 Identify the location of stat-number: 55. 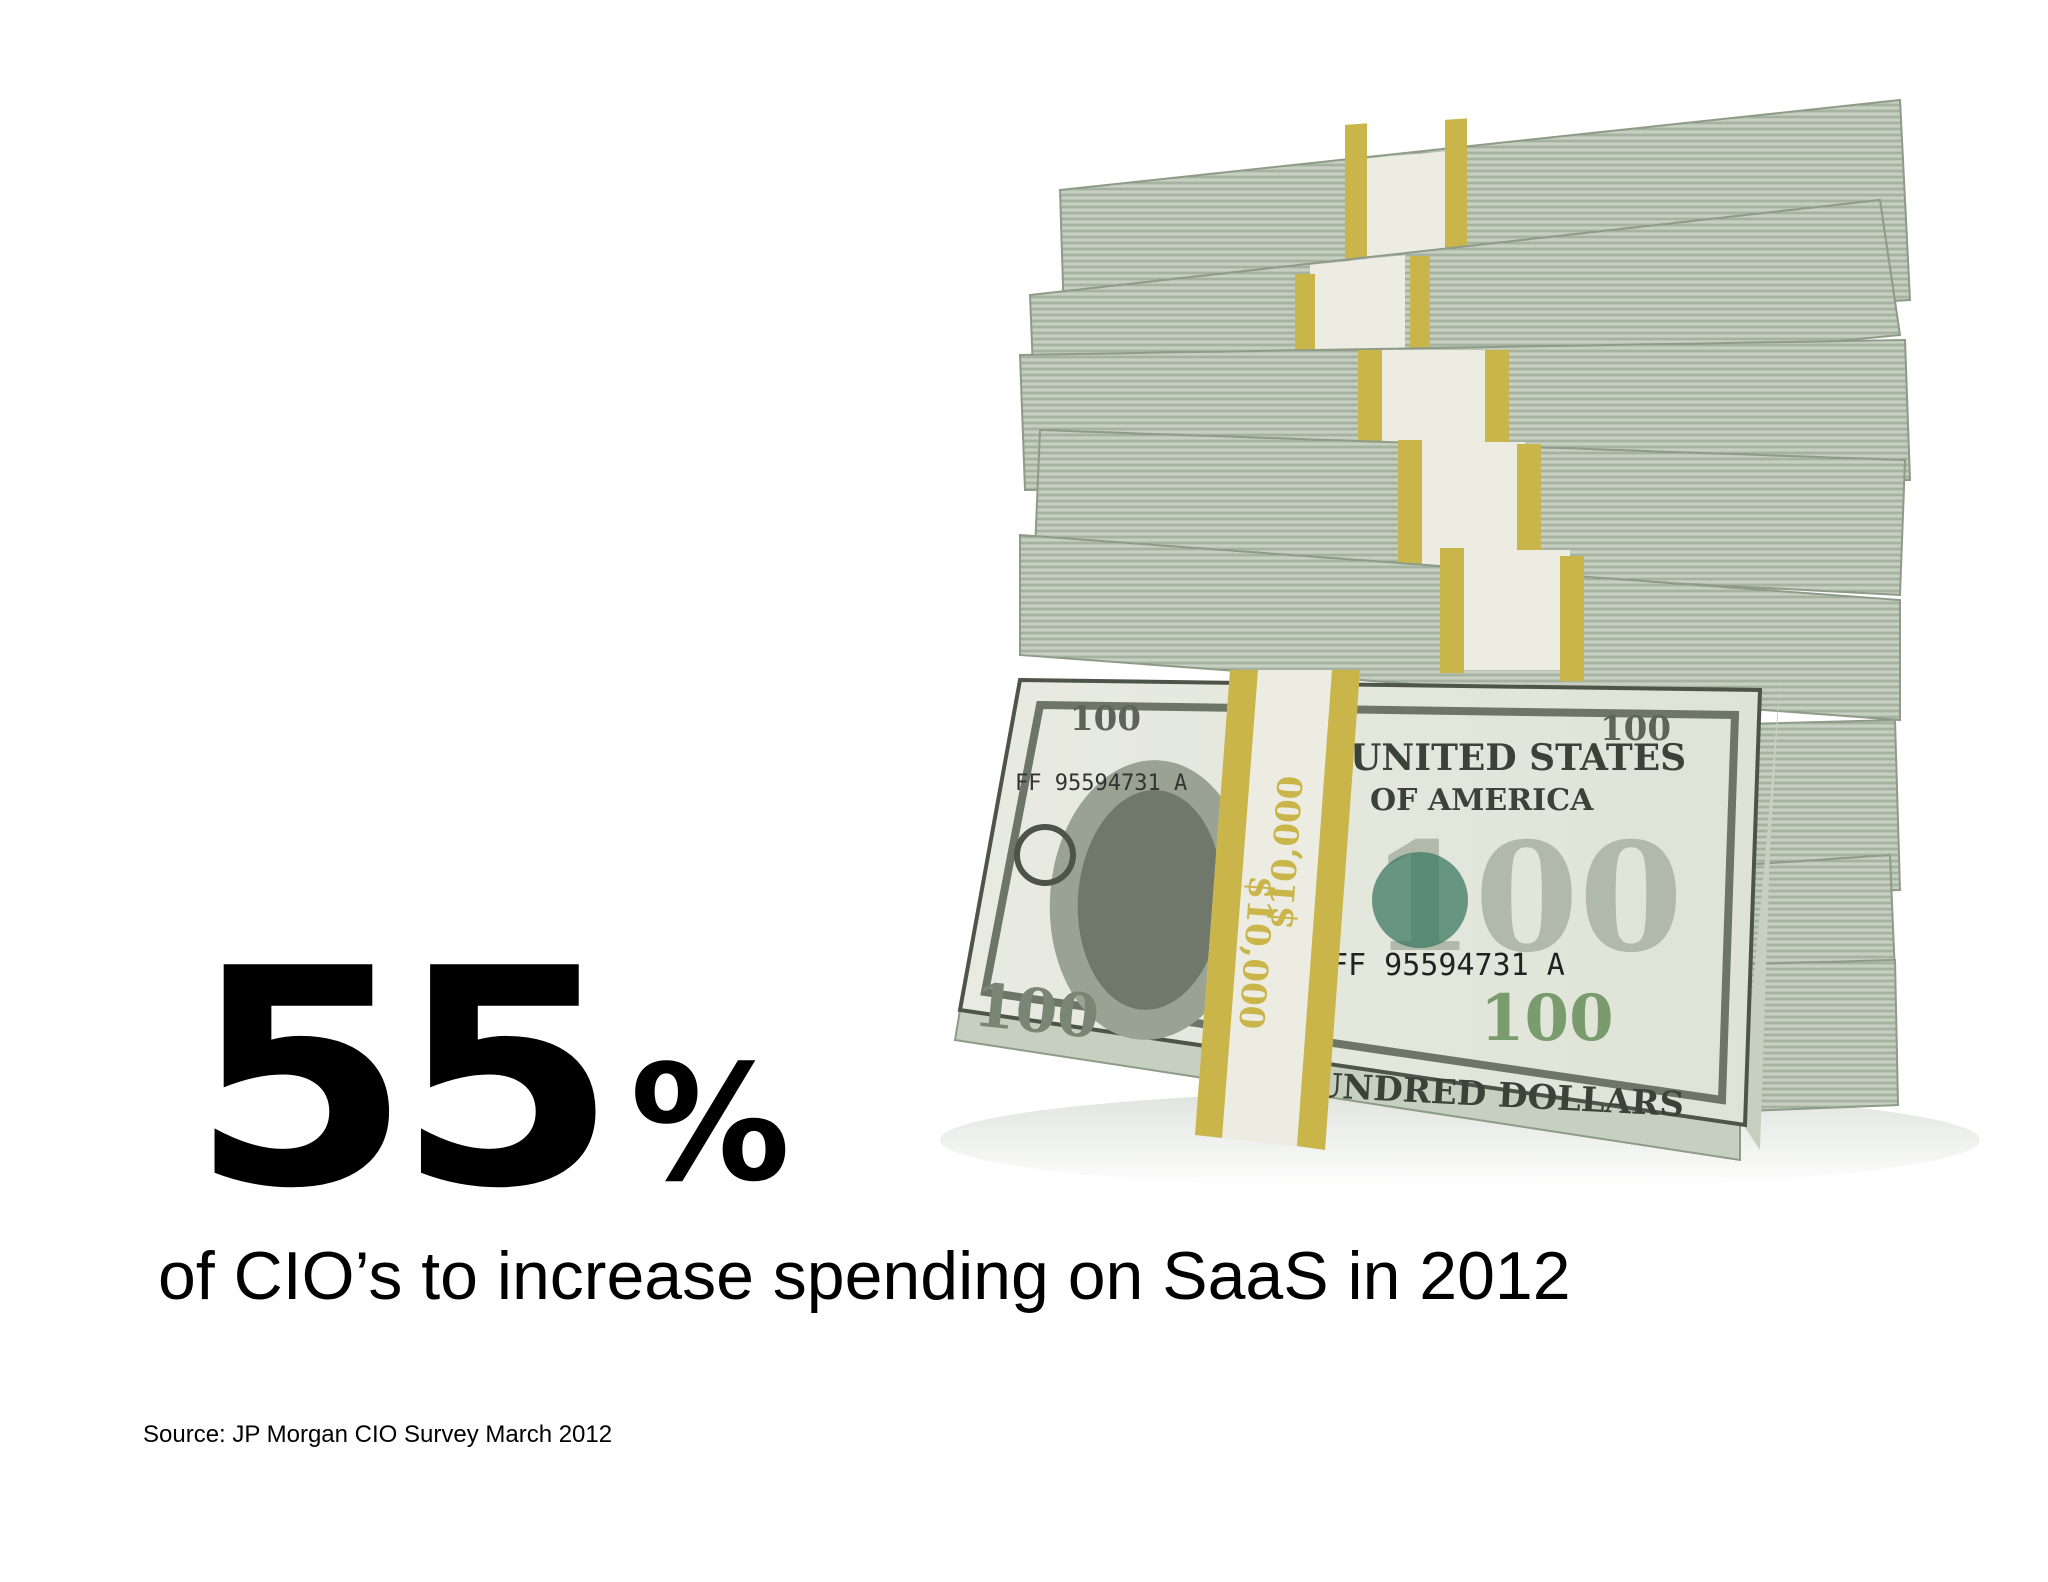
(404, 1079).